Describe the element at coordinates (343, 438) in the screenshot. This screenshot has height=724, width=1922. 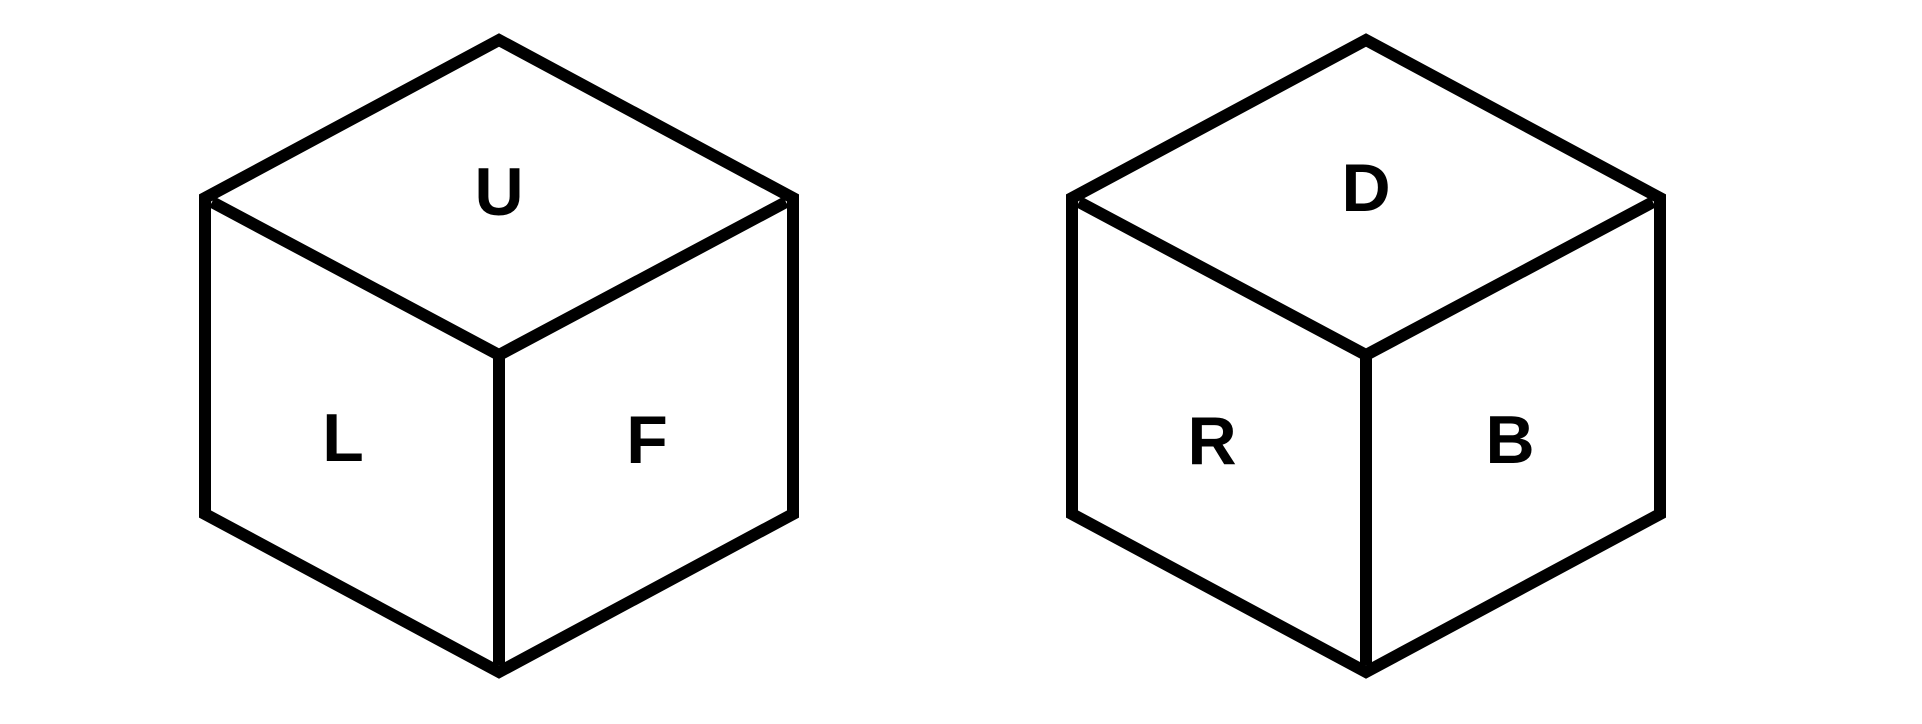
I see `cube-1-left-face-label: L` at that location.